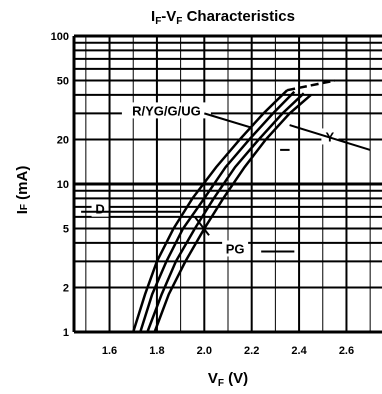 Image resolution: width=382 pixels, height=394 pixels. I want to click on chart-title: IF-VF Characteristics, so click(223, 17).